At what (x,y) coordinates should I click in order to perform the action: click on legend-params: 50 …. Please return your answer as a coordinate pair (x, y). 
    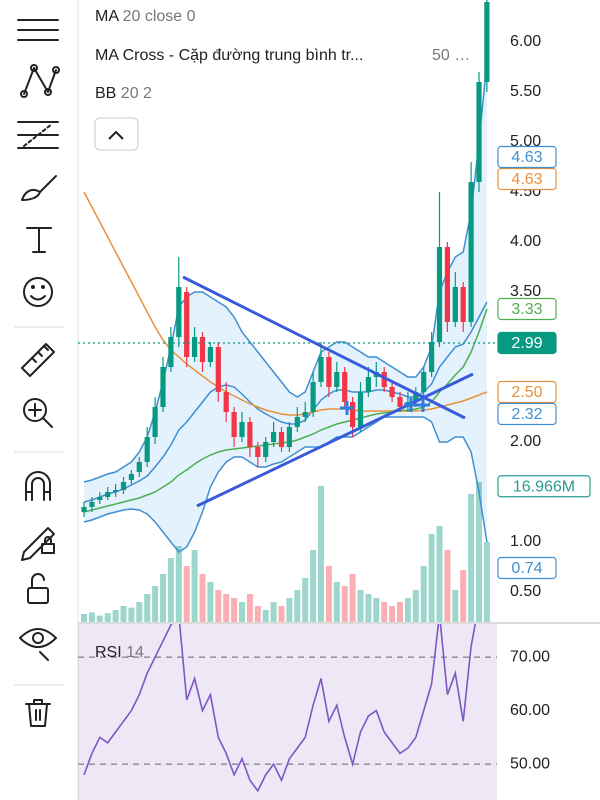
    Looking at the image, I should click on (451, 55).